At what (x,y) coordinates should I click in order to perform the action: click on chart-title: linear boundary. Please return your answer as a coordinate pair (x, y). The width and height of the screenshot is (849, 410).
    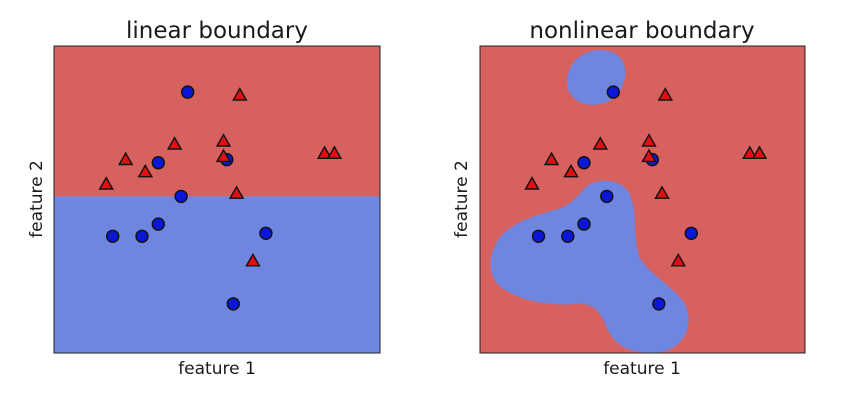
    Looking at the image, I should click on (217, 31).